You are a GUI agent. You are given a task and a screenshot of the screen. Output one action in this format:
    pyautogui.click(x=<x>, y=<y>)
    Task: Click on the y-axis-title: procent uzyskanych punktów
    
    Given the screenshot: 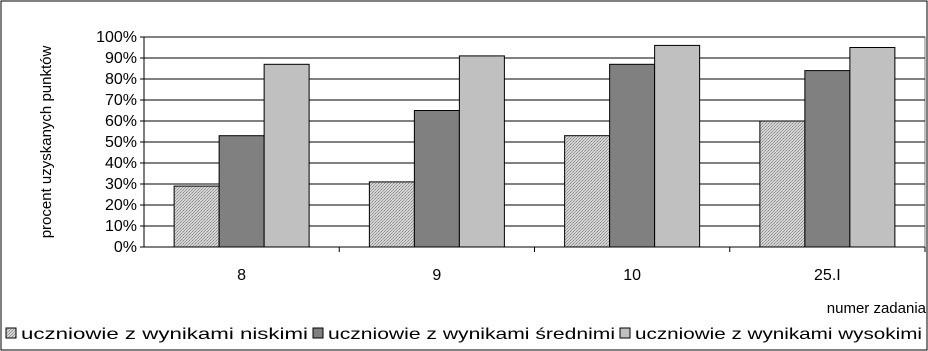 What is the action you would take?
    pyautogui.click(x=46, y=142)
    